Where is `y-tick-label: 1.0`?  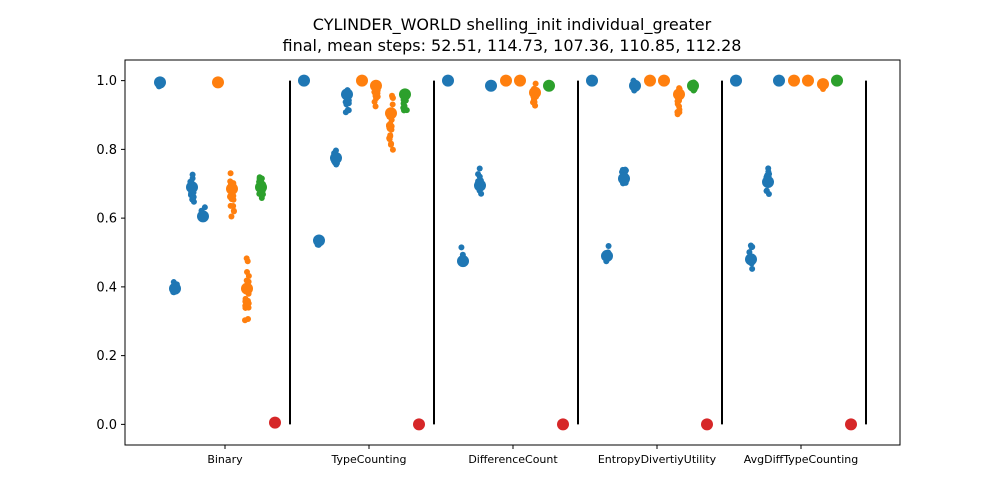 y-tick-label: 1.0 is located at coordinates (106, 81).